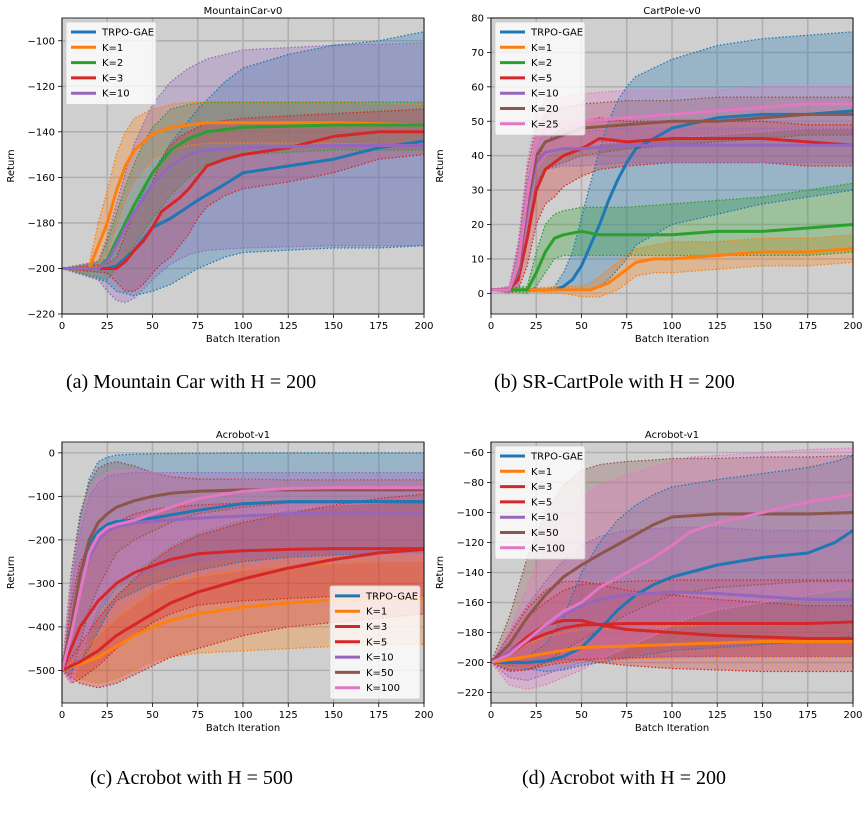  Describe the element at coordinates (191, 778) in the screenshot. I see `caption-c: (c) Acrobot with H = 500` at that location.